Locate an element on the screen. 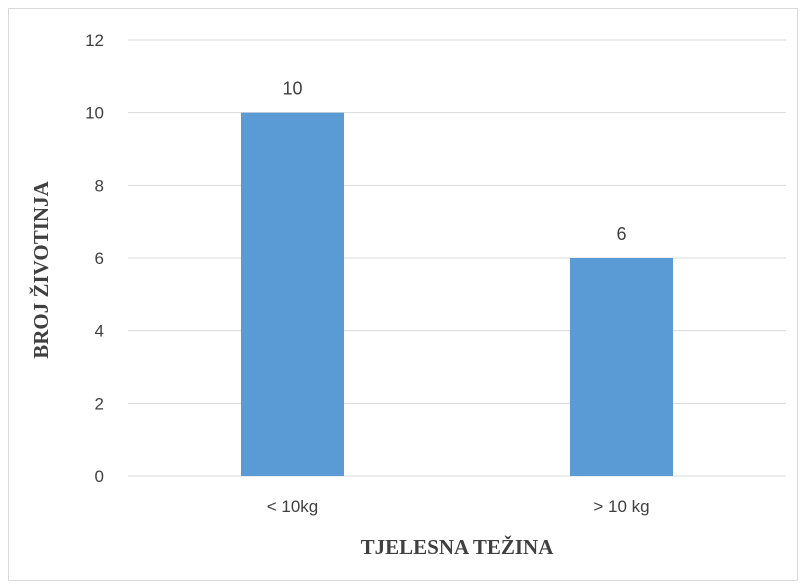 The width and height of the screenshot is (802, 585). x-axis-title: TJELESNA TEŽINA is located at coordinates (458, 547).